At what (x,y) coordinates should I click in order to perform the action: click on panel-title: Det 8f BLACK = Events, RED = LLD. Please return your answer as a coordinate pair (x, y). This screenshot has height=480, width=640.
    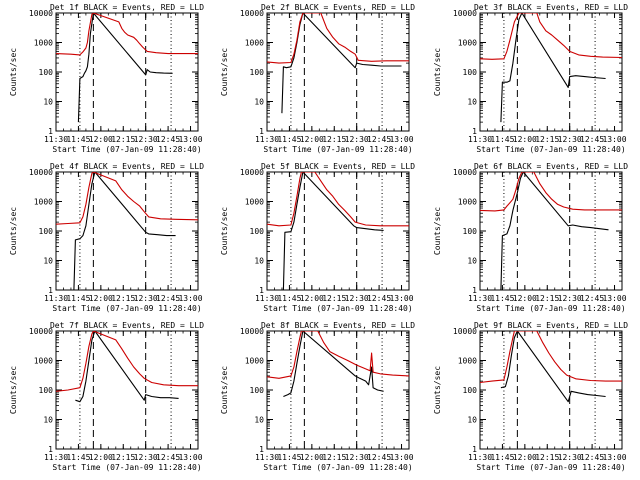
    Looking at the image, I should click on (338, 325).